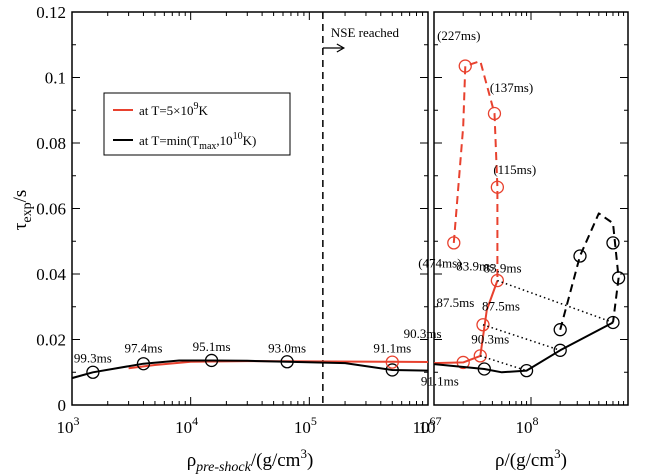  What do you see at coordinates (536, 421) in the screenshot?
I see `x-tick-exponent: 8` at bounding box center [536, 421].